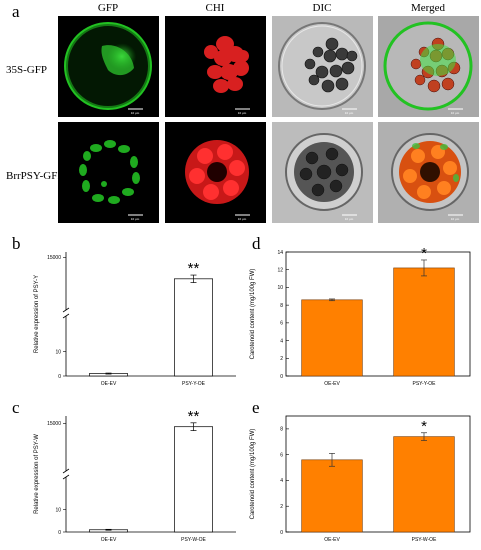  I want to click on micrograph-35s-gfp-gfp: 10 μm, so click(108, 66).